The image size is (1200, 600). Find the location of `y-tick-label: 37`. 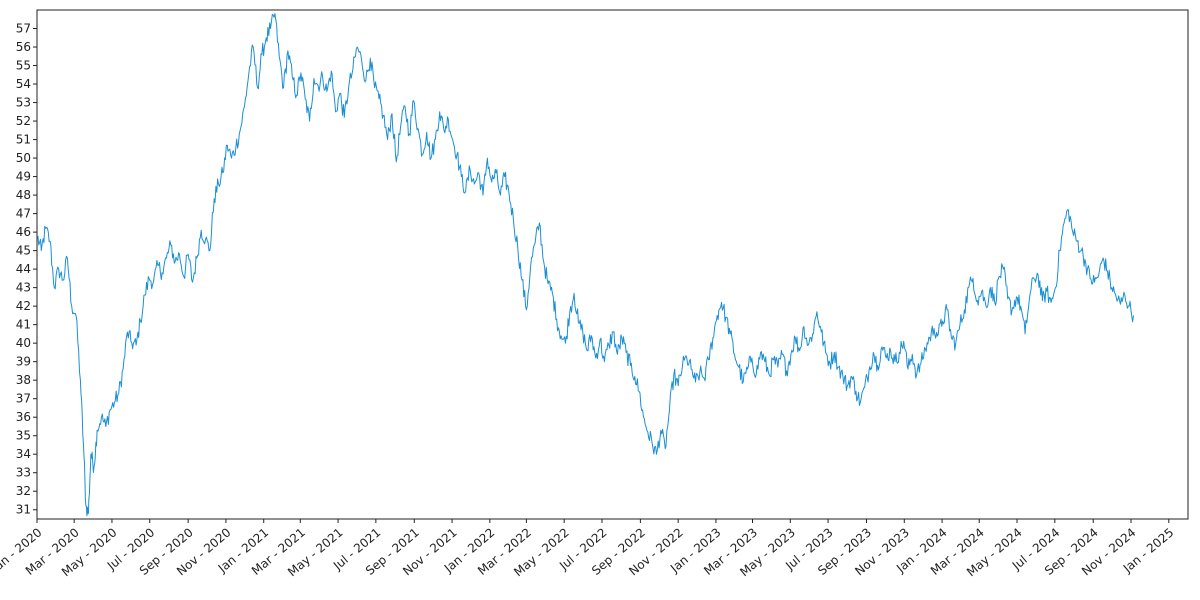

y-tick-label: 37 is located at coordinates (23, 399).